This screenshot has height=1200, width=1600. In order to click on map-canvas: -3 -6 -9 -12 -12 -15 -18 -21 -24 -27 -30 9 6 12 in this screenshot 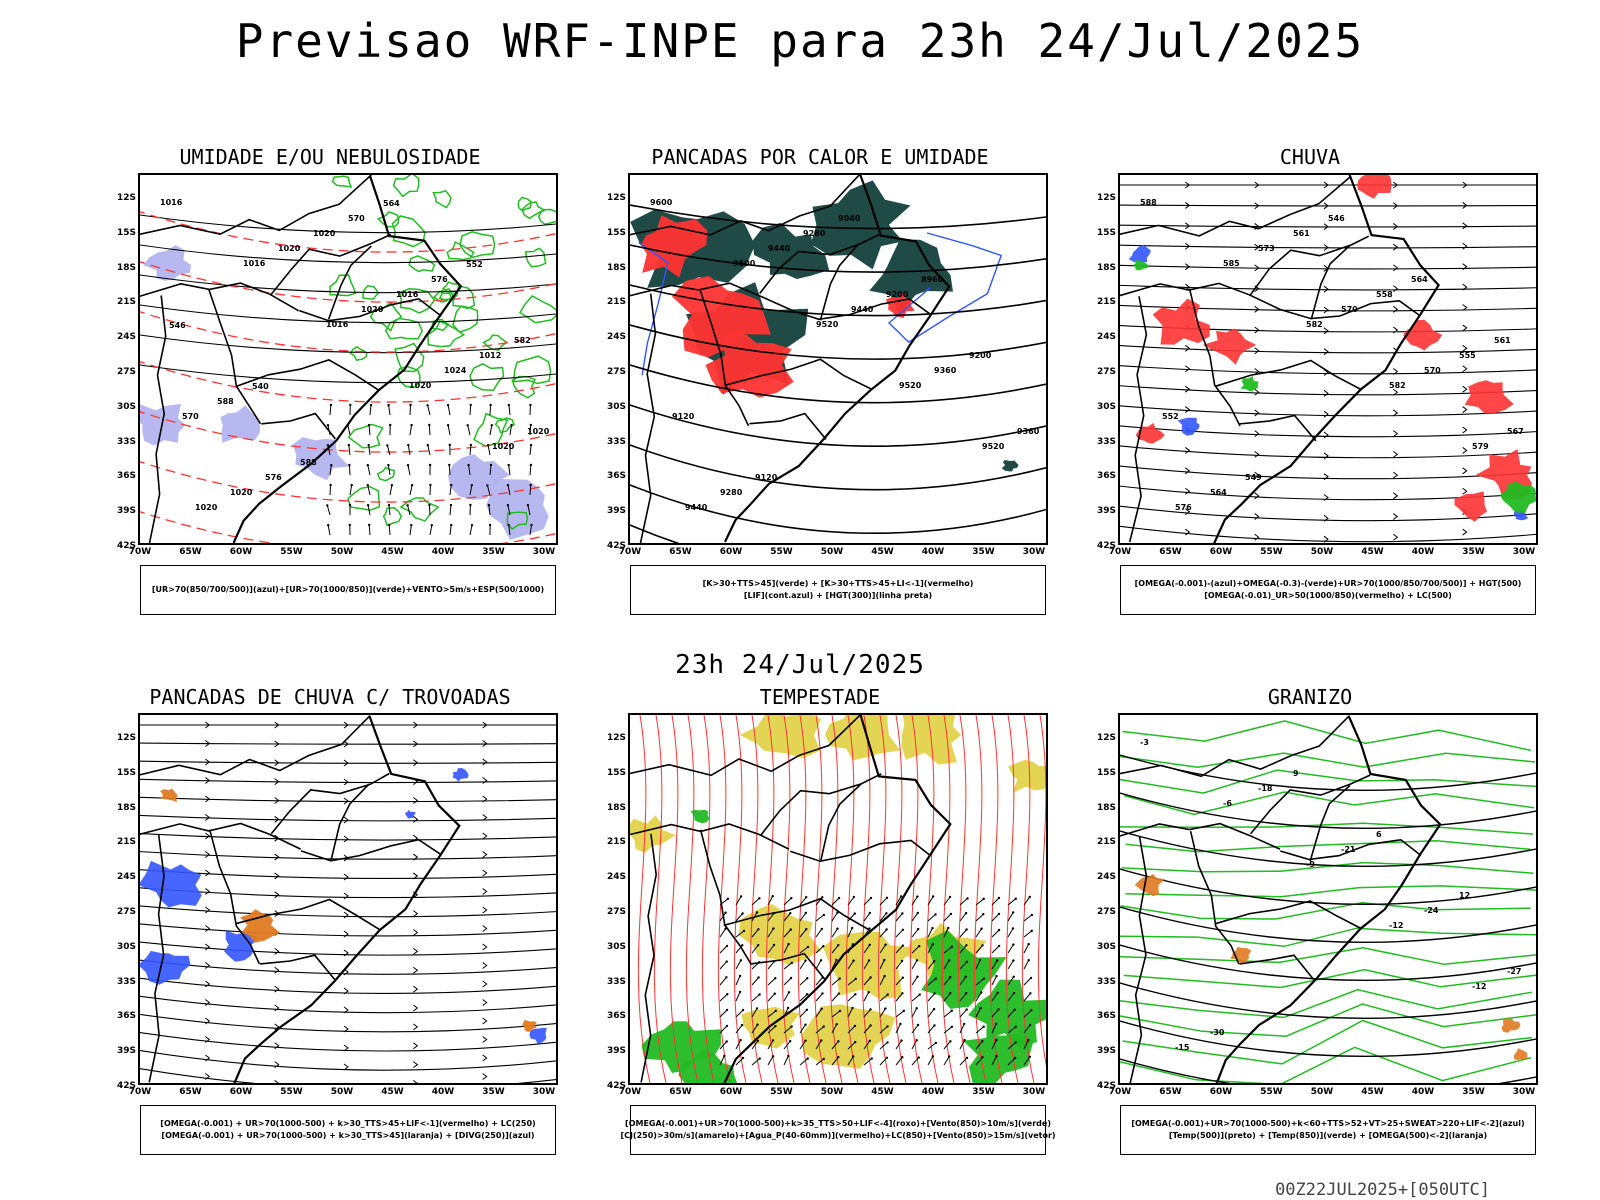, I will do `click(1328, 899)`.